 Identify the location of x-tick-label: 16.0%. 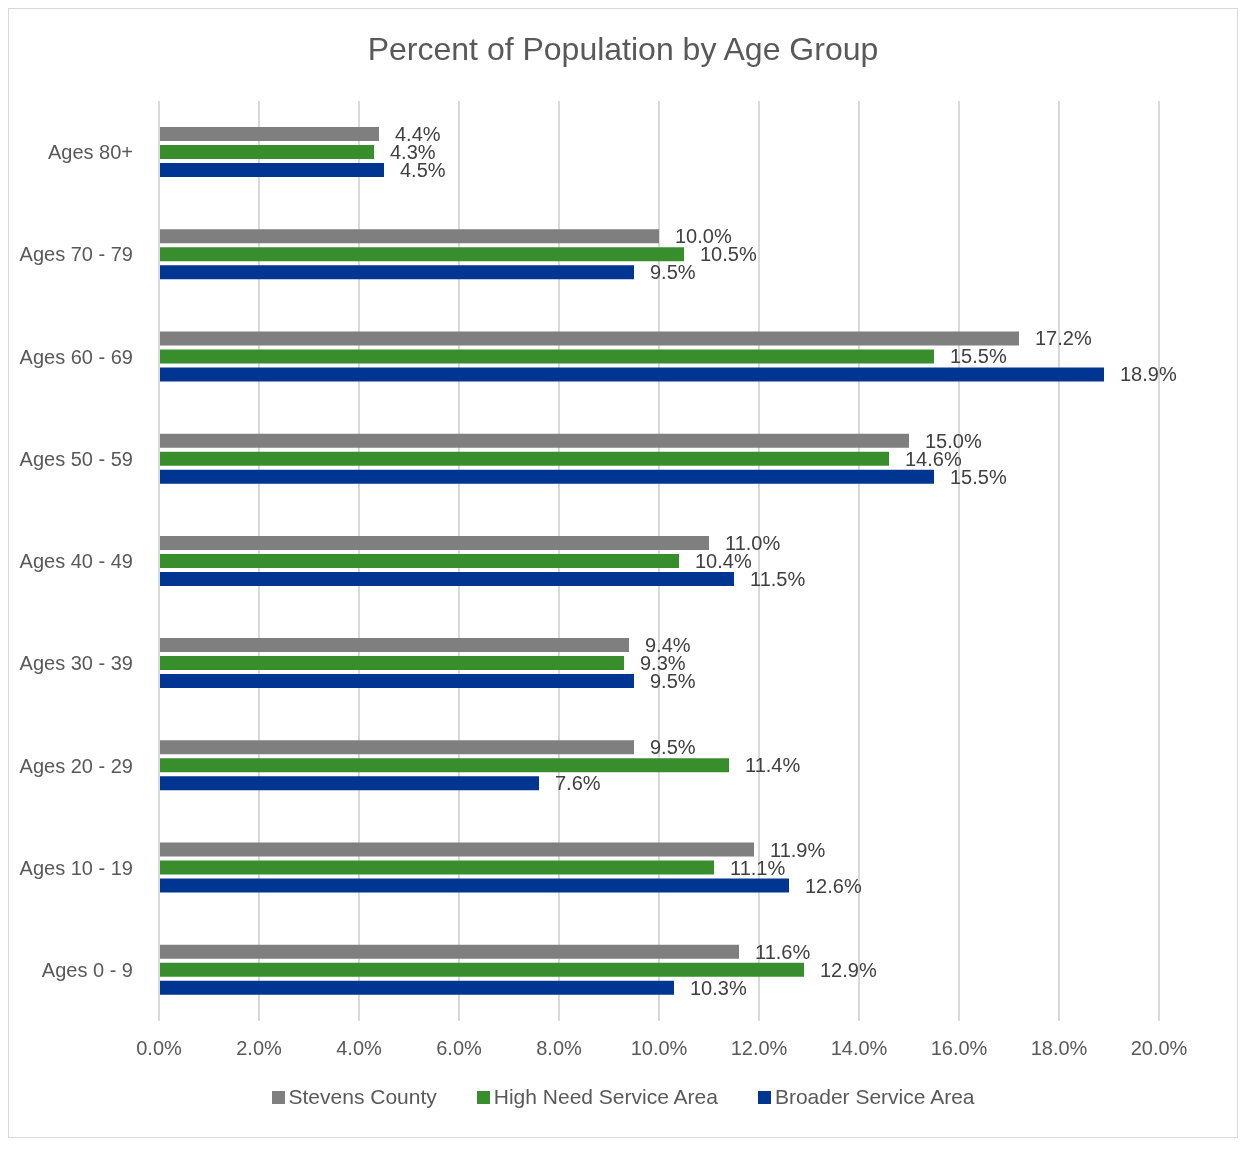
(959, 1048).